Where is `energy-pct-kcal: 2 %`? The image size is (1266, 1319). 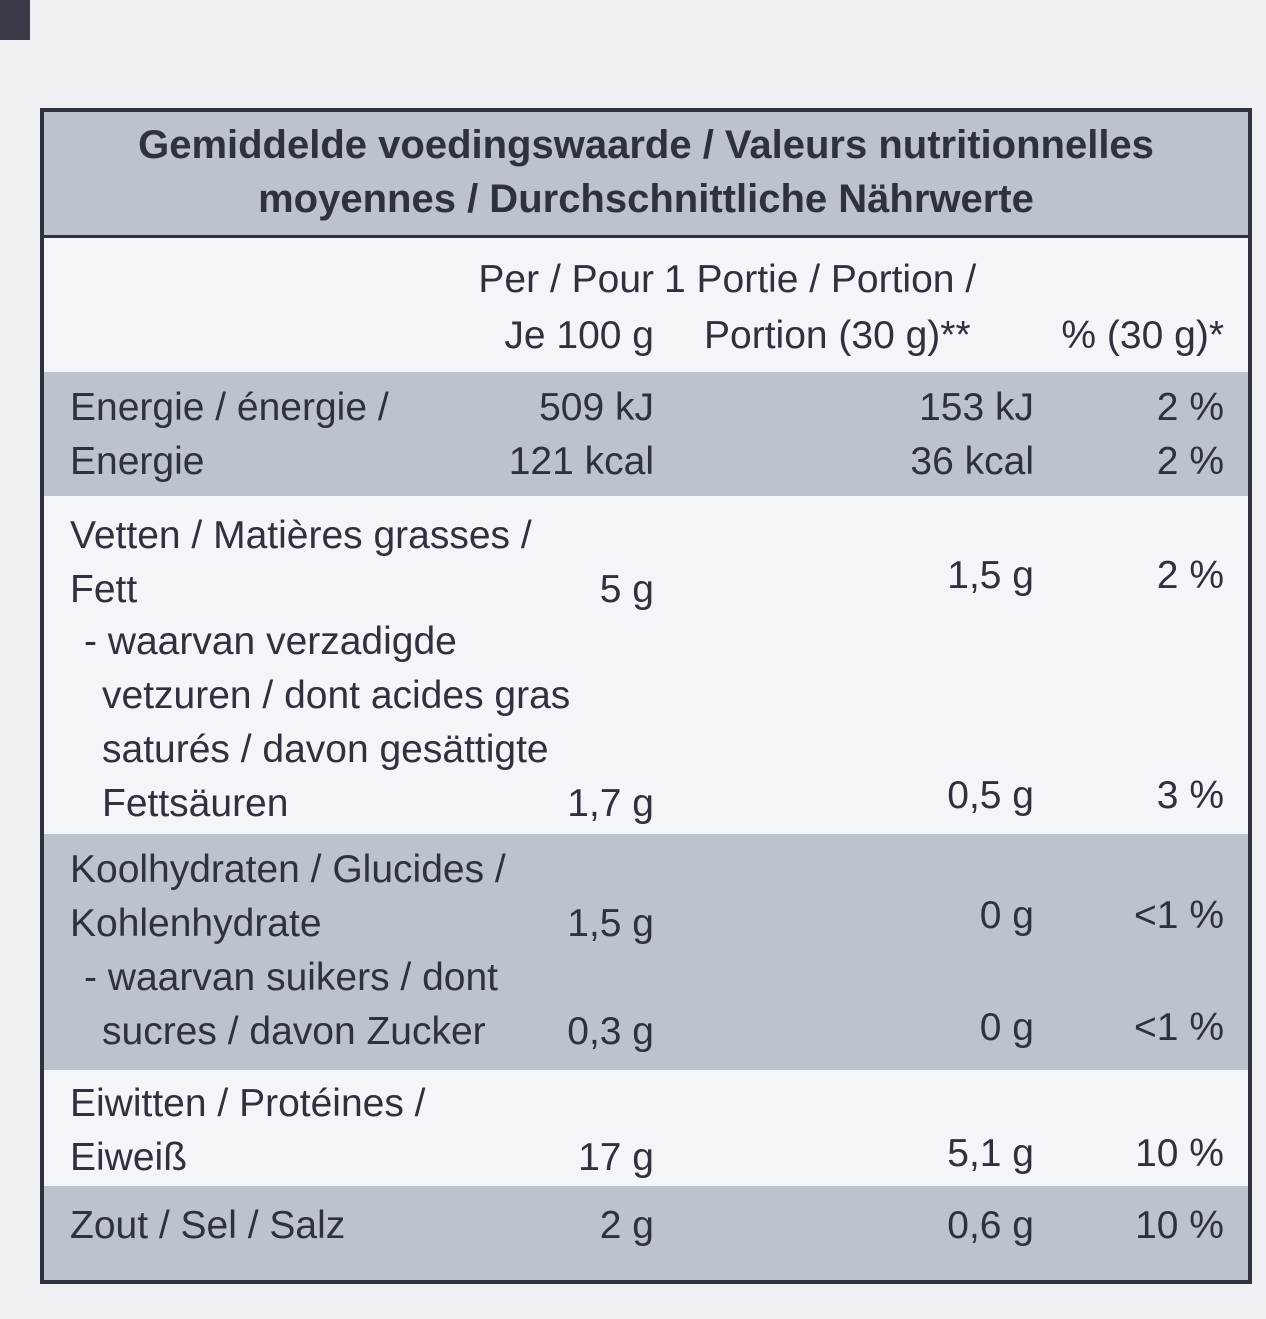 energy-pct-kcal: 2 % is located at coordinates (1190, 461).